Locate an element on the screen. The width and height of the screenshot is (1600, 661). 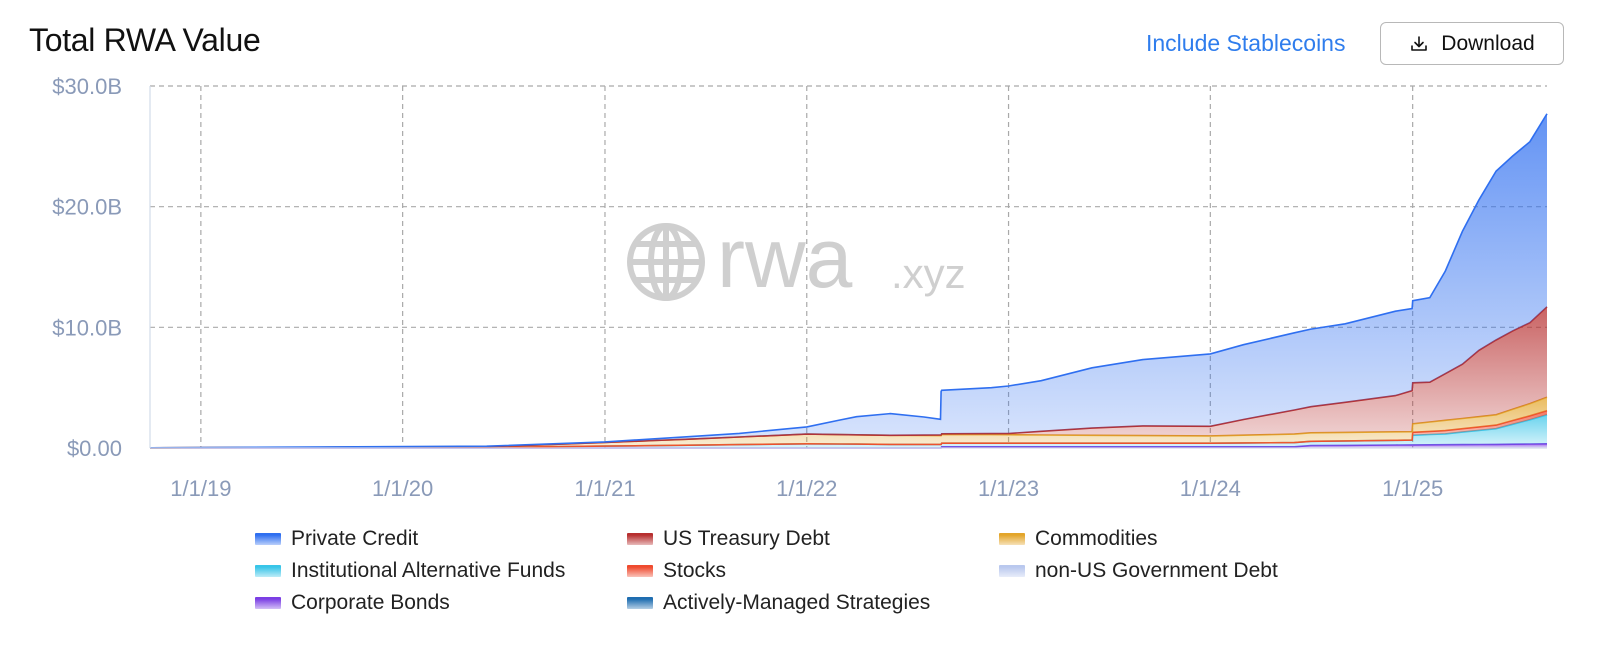
y-tick-label: $10.0B is located at coordinates (87, 327).